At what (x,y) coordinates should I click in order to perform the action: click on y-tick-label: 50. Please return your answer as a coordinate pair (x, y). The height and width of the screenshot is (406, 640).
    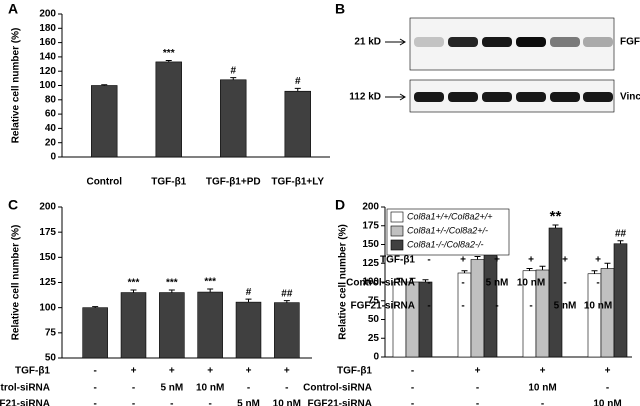
    Looking at the image, I should click on (51, 358).